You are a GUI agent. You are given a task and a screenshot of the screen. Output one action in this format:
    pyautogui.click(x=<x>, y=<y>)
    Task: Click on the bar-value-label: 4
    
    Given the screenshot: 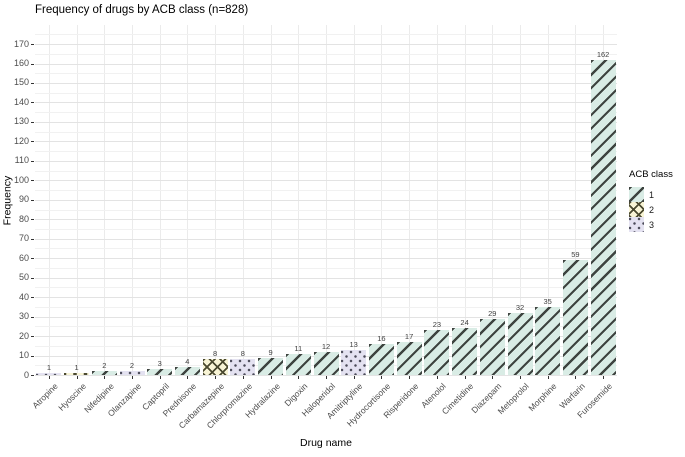 What is the action you would take?
    pyautogui.click(x=187, y=362)
    